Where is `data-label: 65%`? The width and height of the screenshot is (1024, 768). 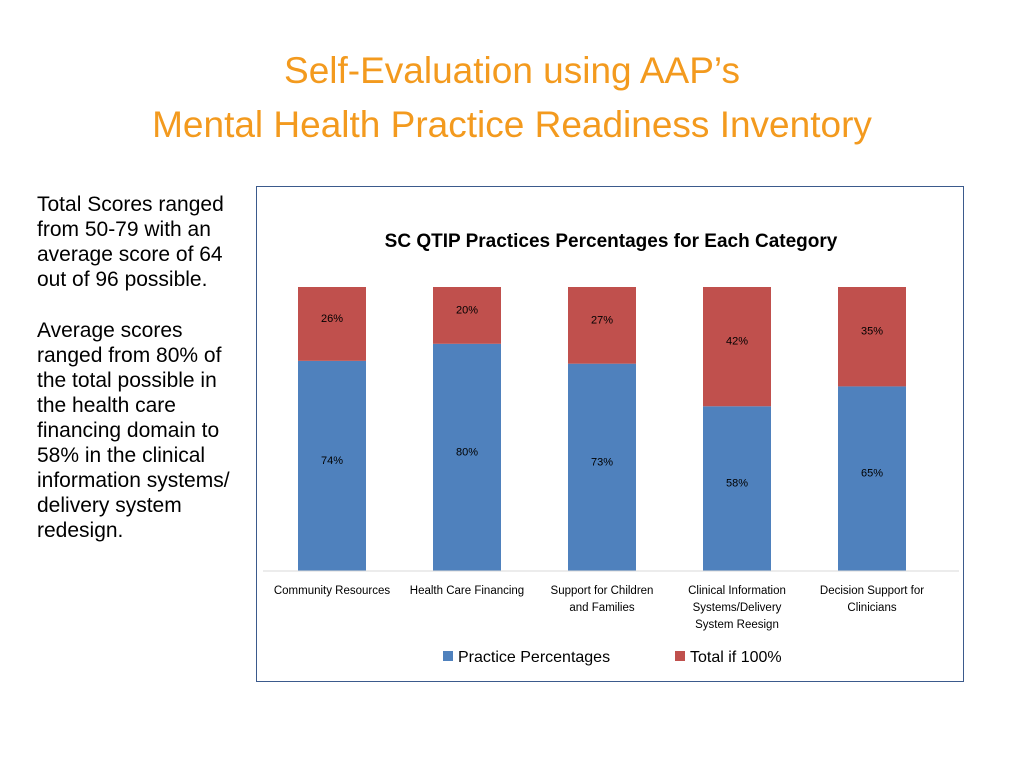
data-label: 65% is located at coordinates (872, 474).